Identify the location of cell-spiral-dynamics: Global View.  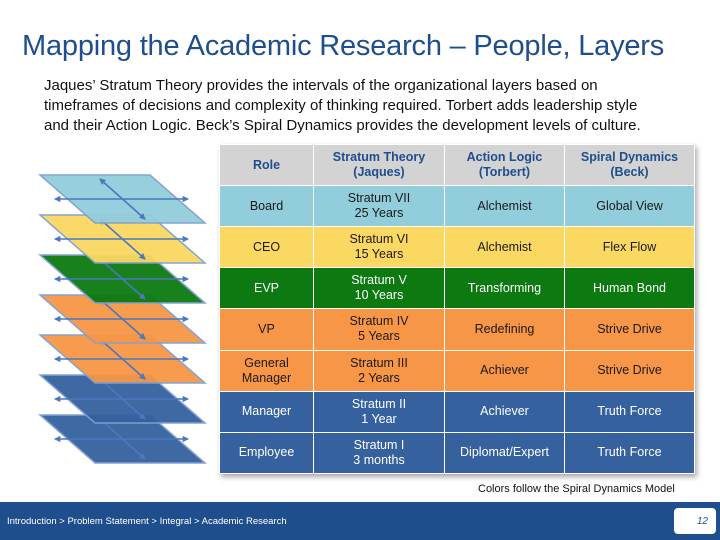
(629, 206).